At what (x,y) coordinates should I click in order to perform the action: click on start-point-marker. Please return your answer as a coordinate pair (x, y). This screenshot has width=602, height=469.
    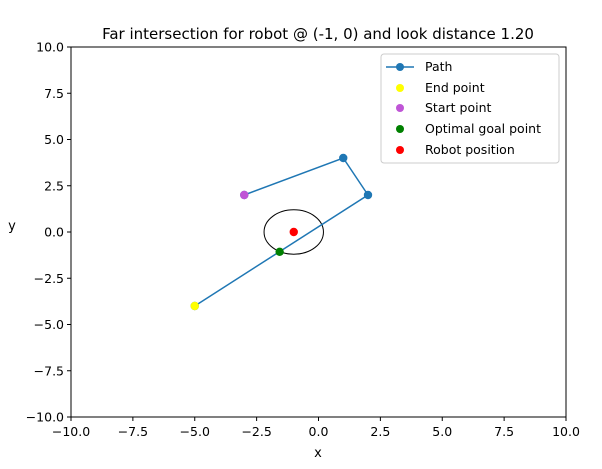
    Looking at the image, I should click on (244, 195).